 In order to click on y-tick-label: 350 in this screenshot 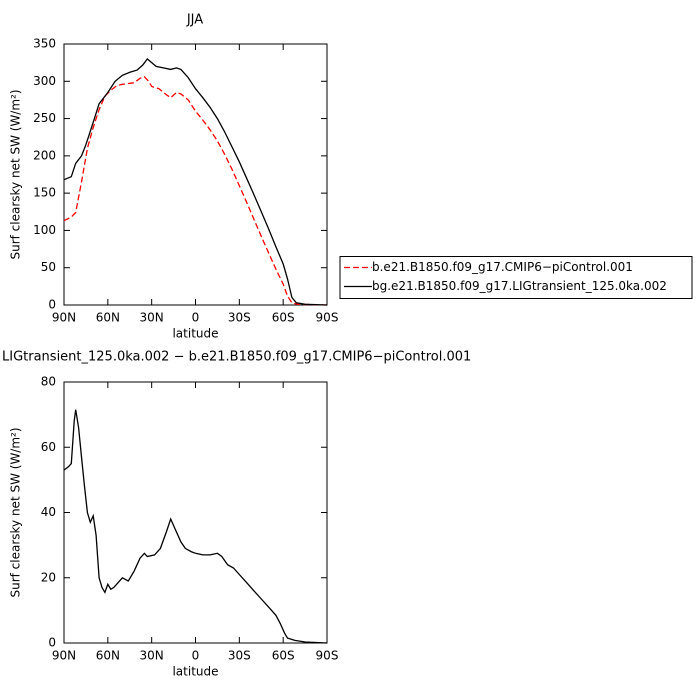, I will do `click(44, 44)`.